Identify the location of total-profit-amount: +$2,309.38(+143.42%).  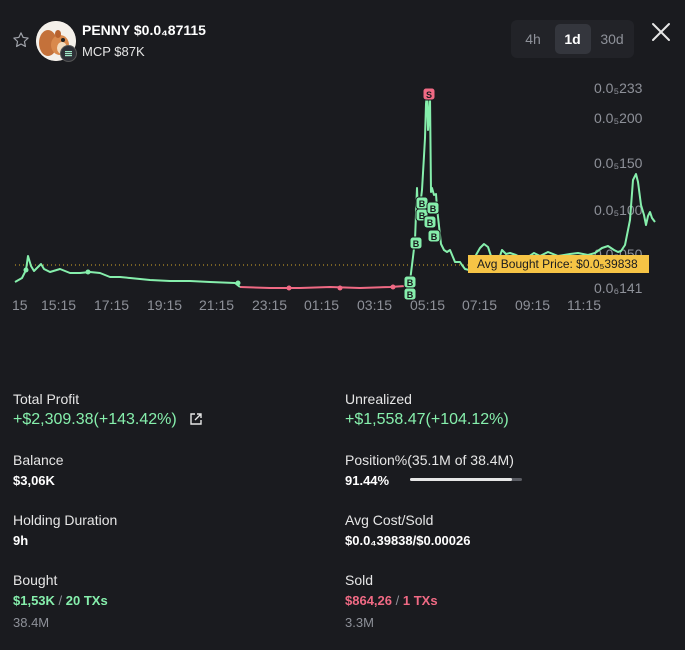
(95, 419).